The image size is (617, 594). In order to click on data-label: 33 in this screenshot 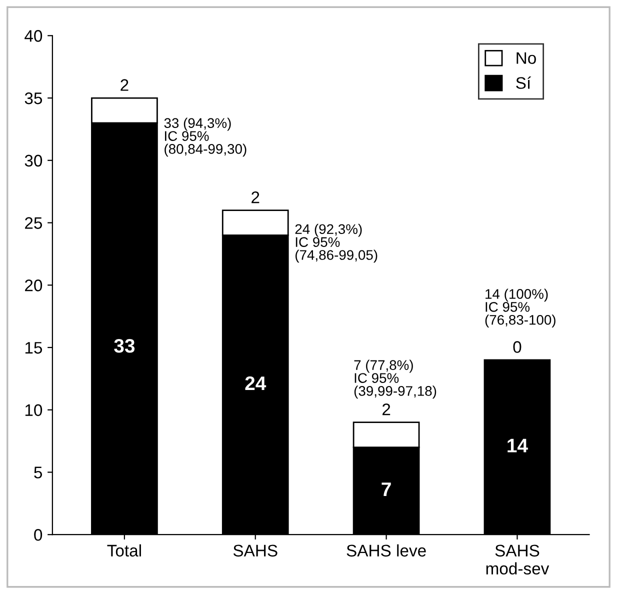, I will do `click(124, 345)`.